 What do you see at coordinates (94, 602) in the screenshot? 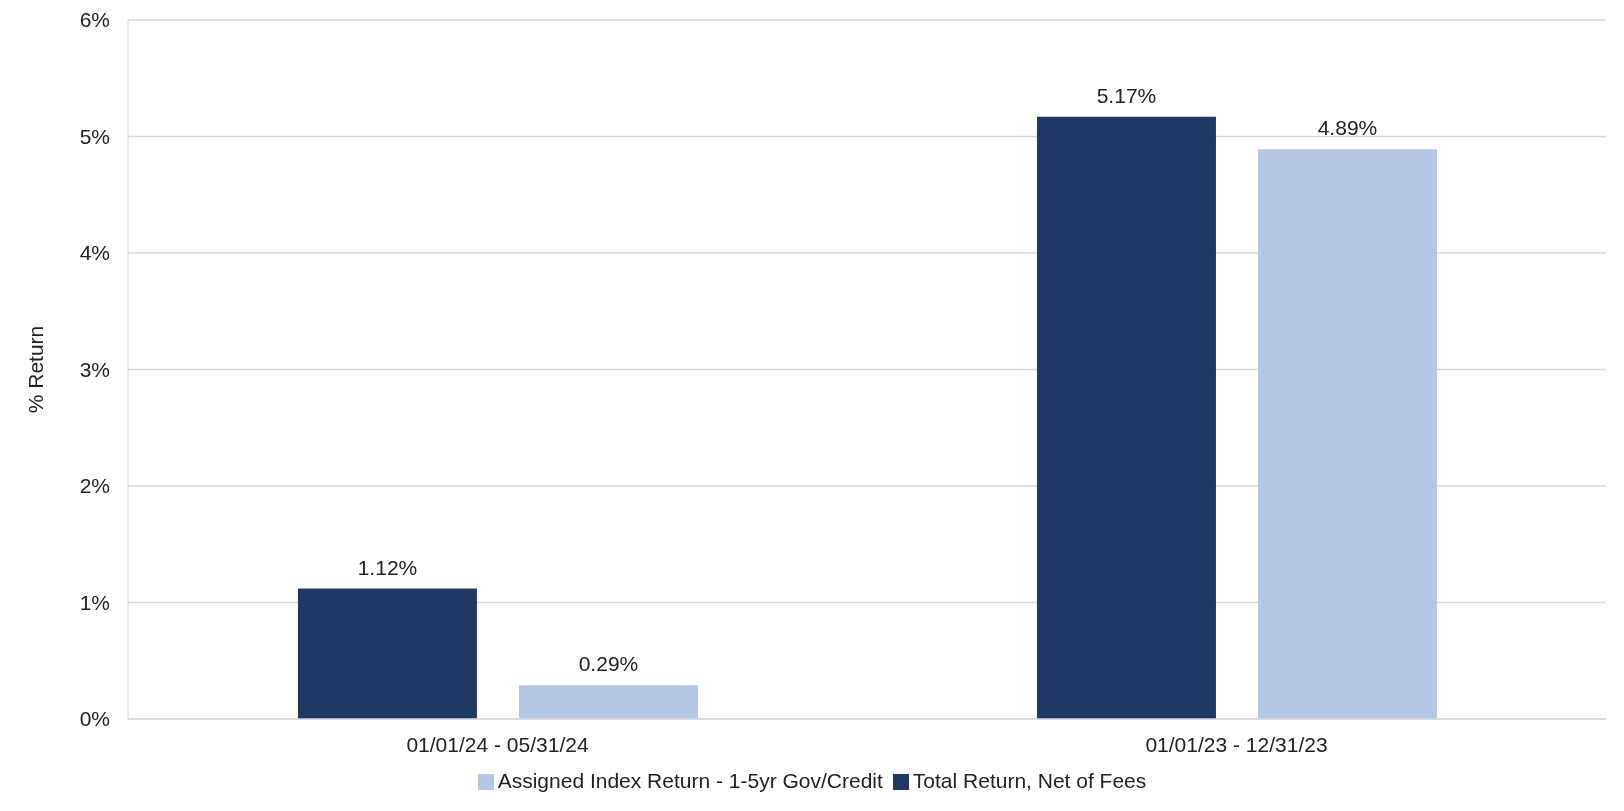
I see `y-tick-label: 1%` at bounding box center [94, 602].